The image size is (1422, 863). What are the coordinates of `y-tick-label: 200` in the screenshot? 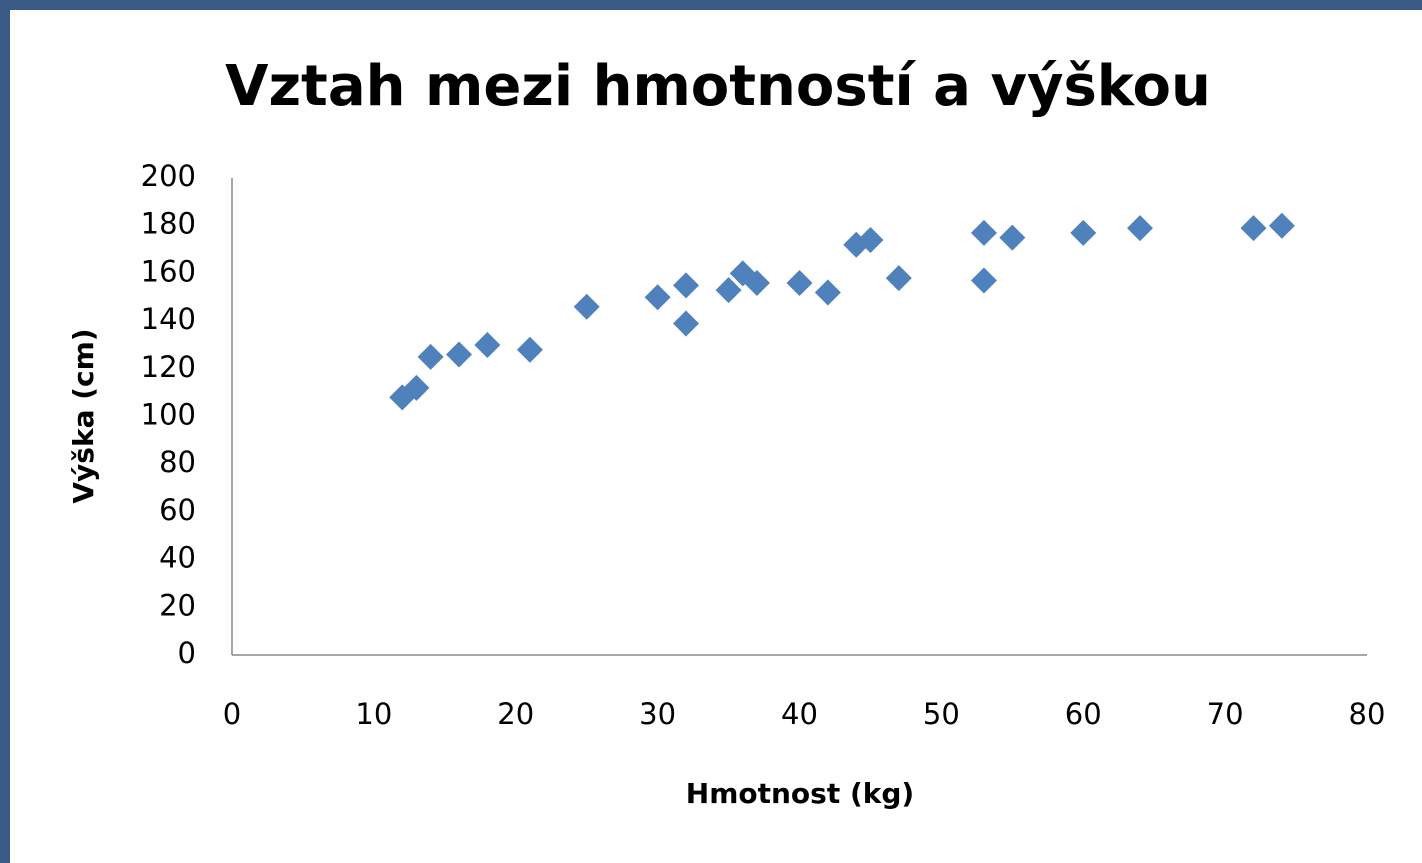 It's located at (168, 176).